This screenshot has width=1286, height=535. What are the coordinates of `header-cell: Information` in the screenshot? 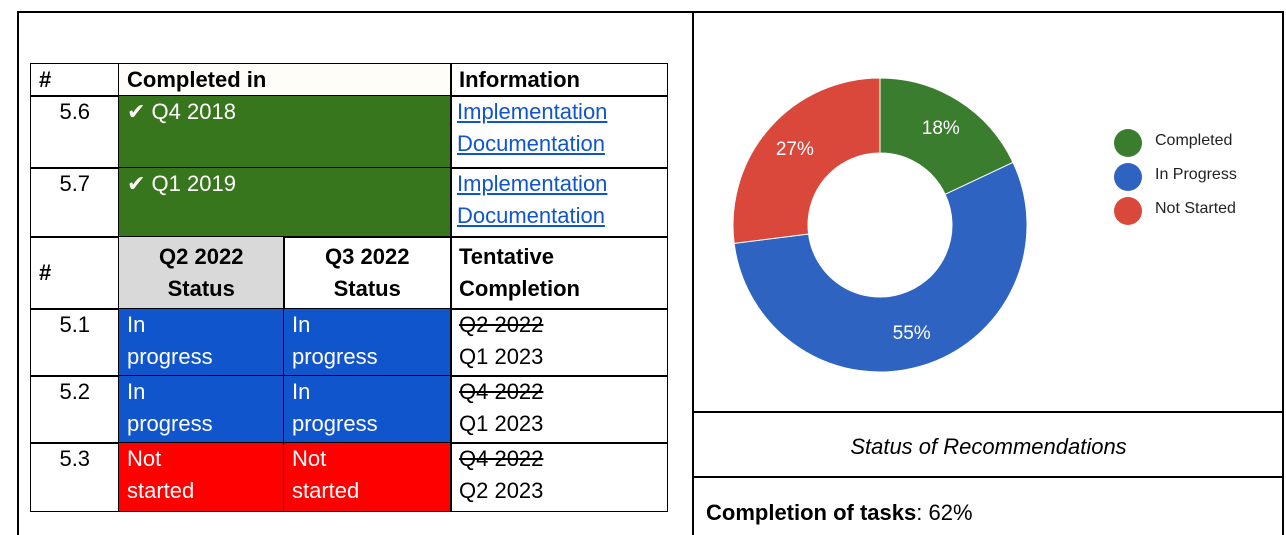 It's located at (559, 80).